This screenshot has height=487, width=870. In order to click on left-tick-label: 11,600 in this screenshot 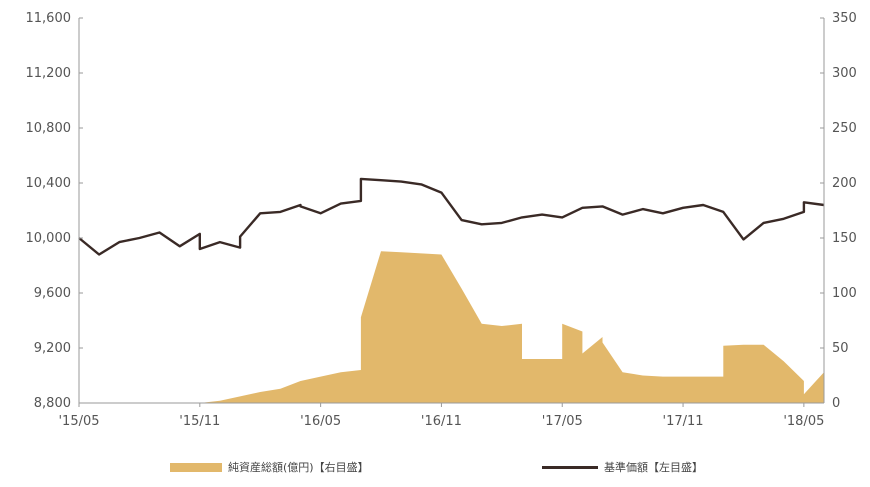, I will do `click(49, 18)`.